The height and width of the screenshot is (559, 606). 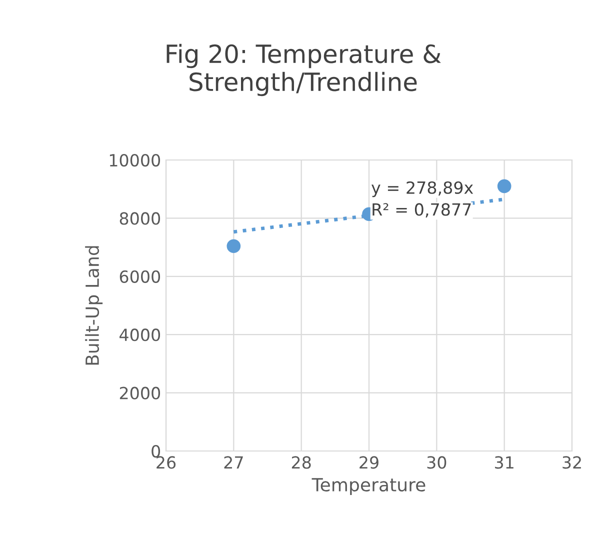 What do you see at coordinates (233, 462) in the screenshot?
I see `x-tick-label: 27` at bounding box center [233, 462].